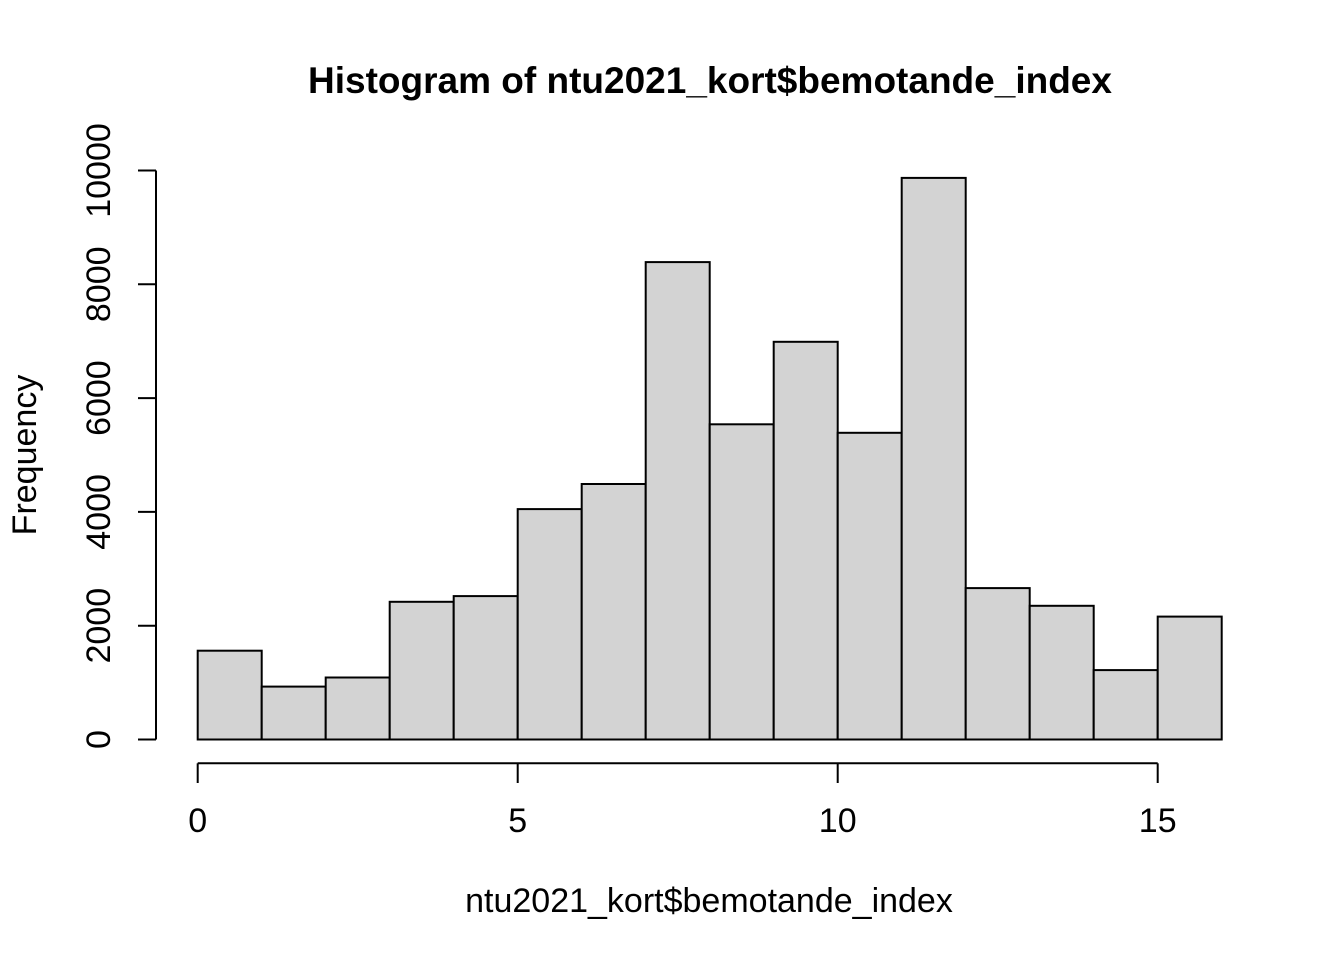  What do you see at coordinates (709, 901) in the screenshot?
I see `x-axis-label: ntu2021_kort$bemotande_index` at bounding box center [709, 901].